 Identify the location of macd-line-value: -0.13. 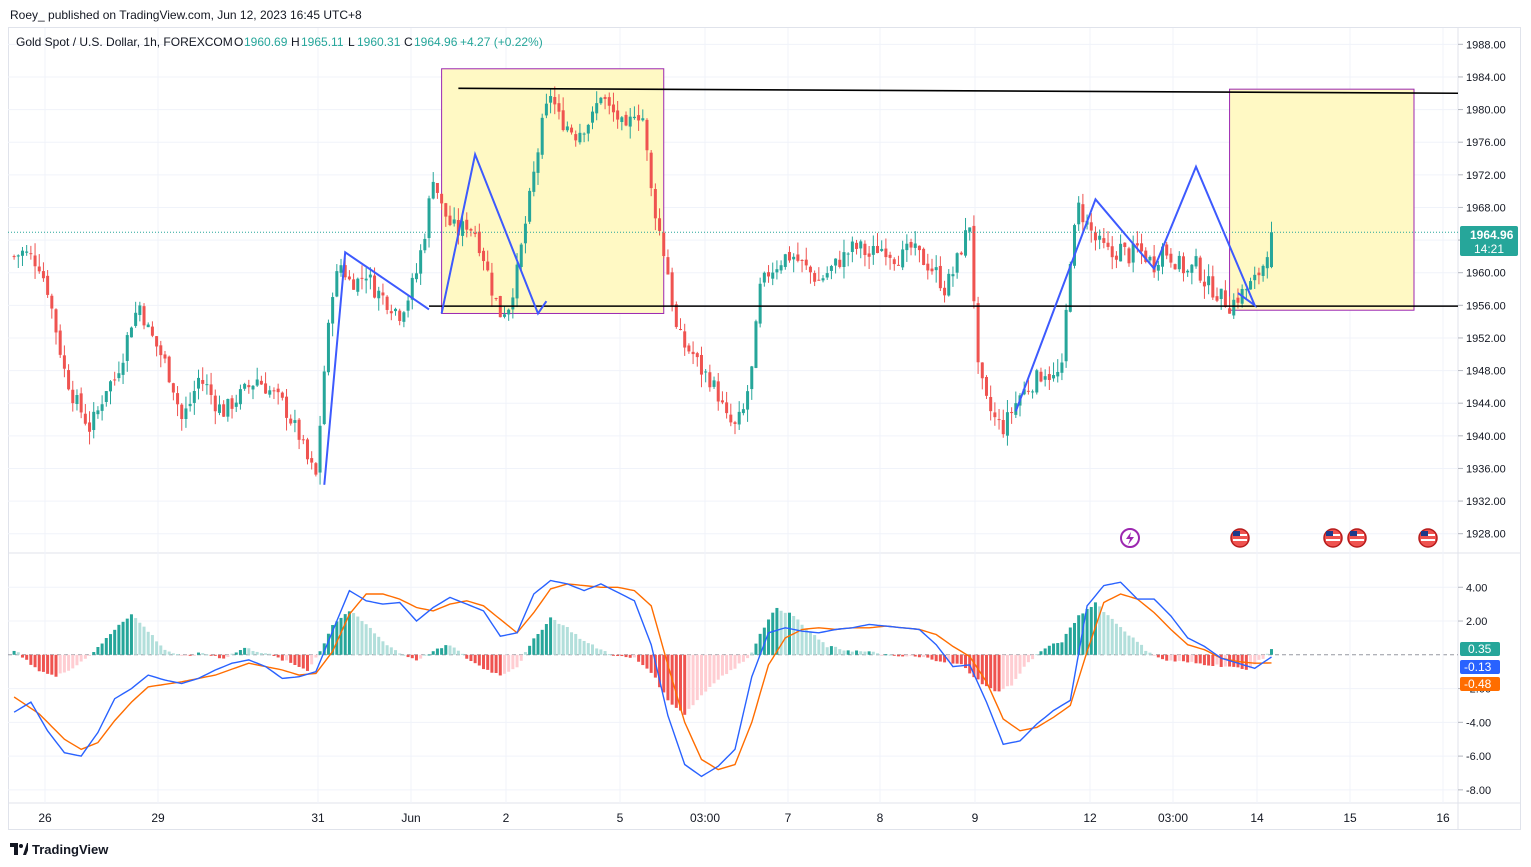
(1478, 667).